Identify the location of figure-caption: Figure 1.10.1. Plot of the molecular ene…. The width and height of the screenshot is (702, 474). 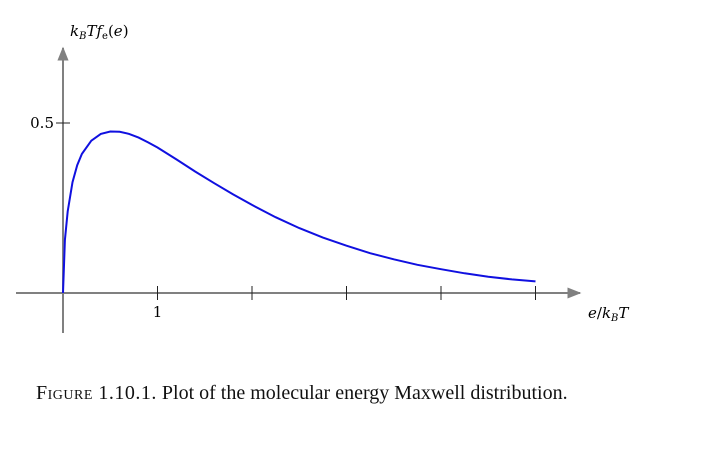
(356, 393).